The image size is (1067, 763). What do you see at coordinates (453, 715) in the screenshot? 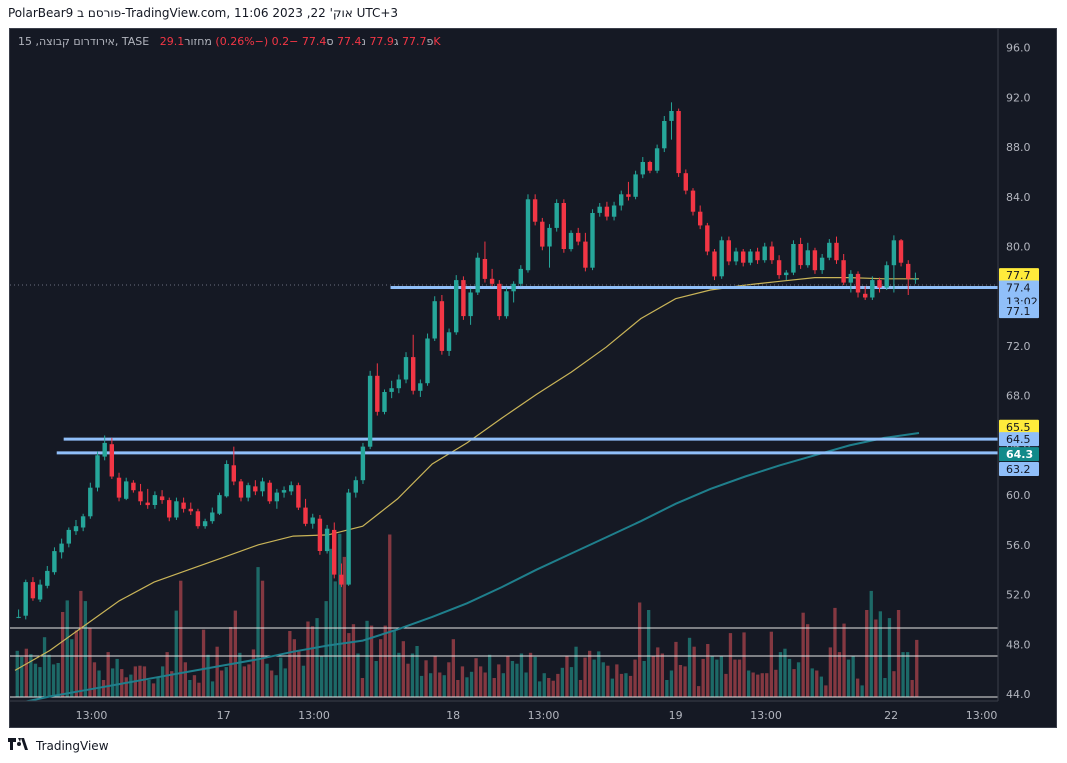
I see `time-tick-label: 18` at bounding box center [453, 715].